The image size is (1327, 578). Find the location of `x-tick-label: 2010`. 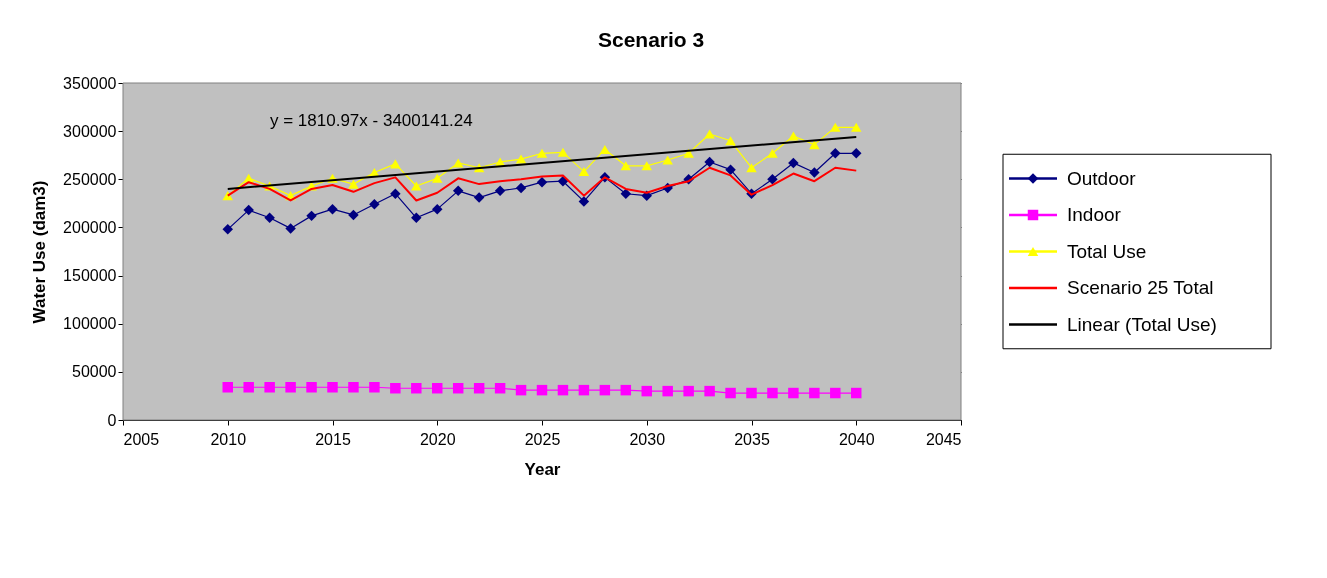

x-tick-label: 2010 is located at coordinates (228, 439).